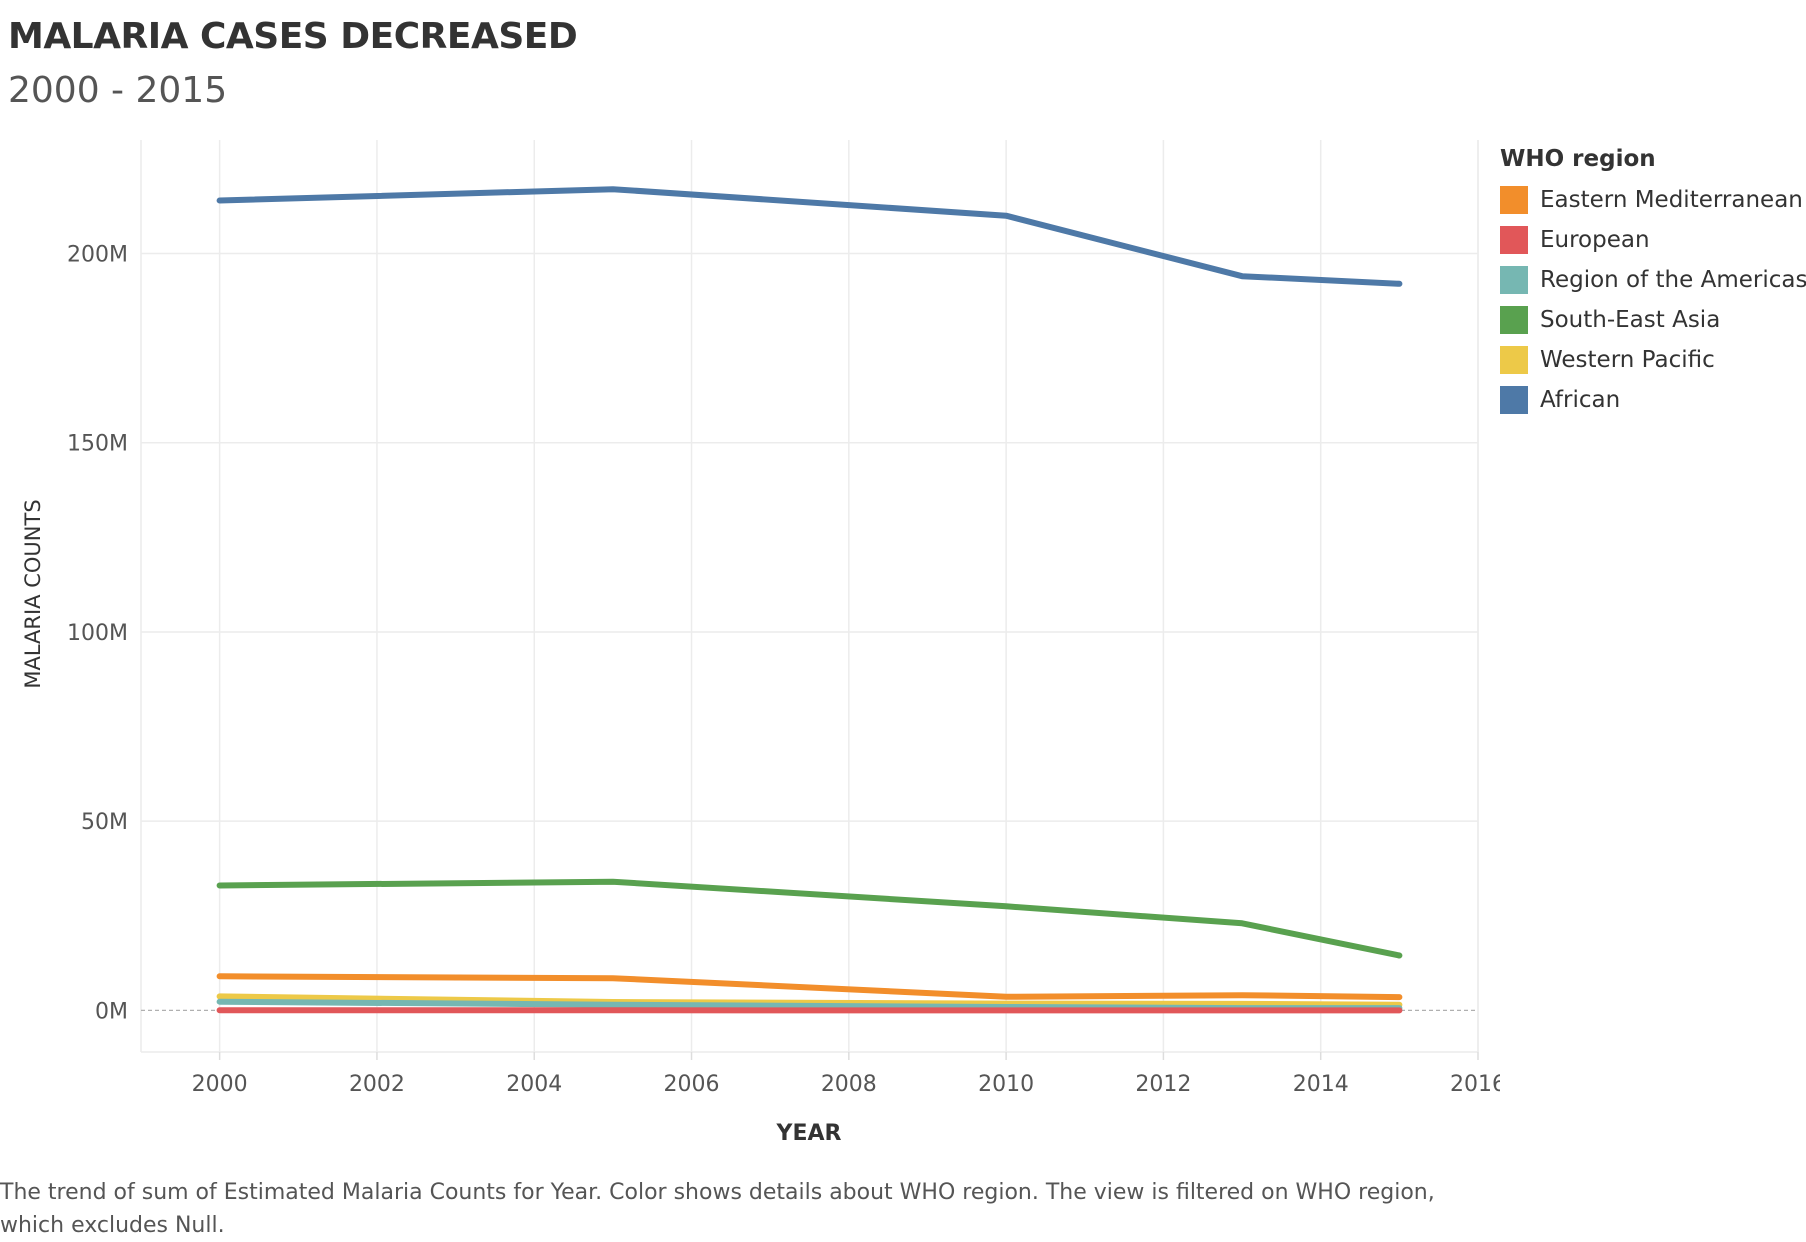  What do you see at coordinates (111, 1011) in the screenshot?
I see `y-tick-label: 0M` at bounding box center [111, 1011].